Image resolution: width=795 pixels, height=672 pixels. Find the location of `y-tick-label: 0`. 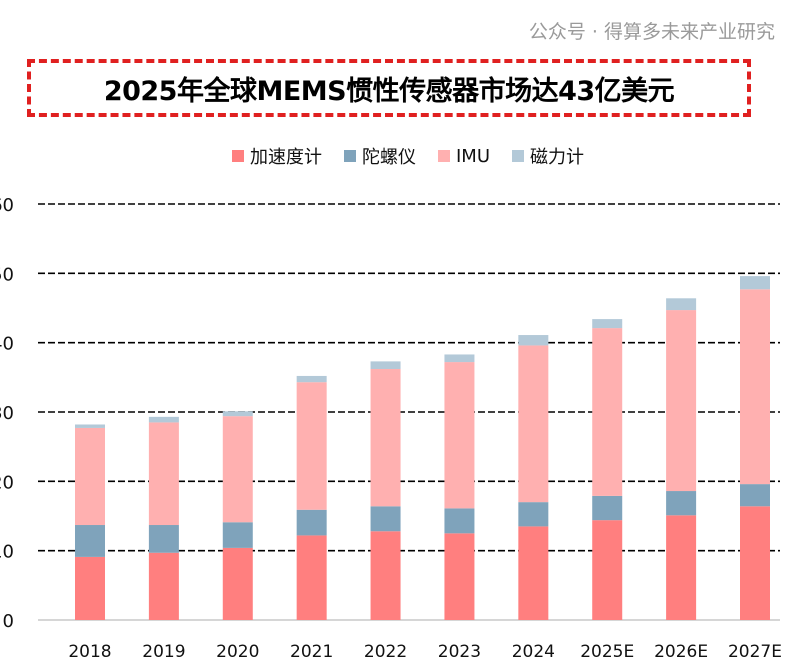

y-tick-label: 0 is located at coordinates (8, 621).